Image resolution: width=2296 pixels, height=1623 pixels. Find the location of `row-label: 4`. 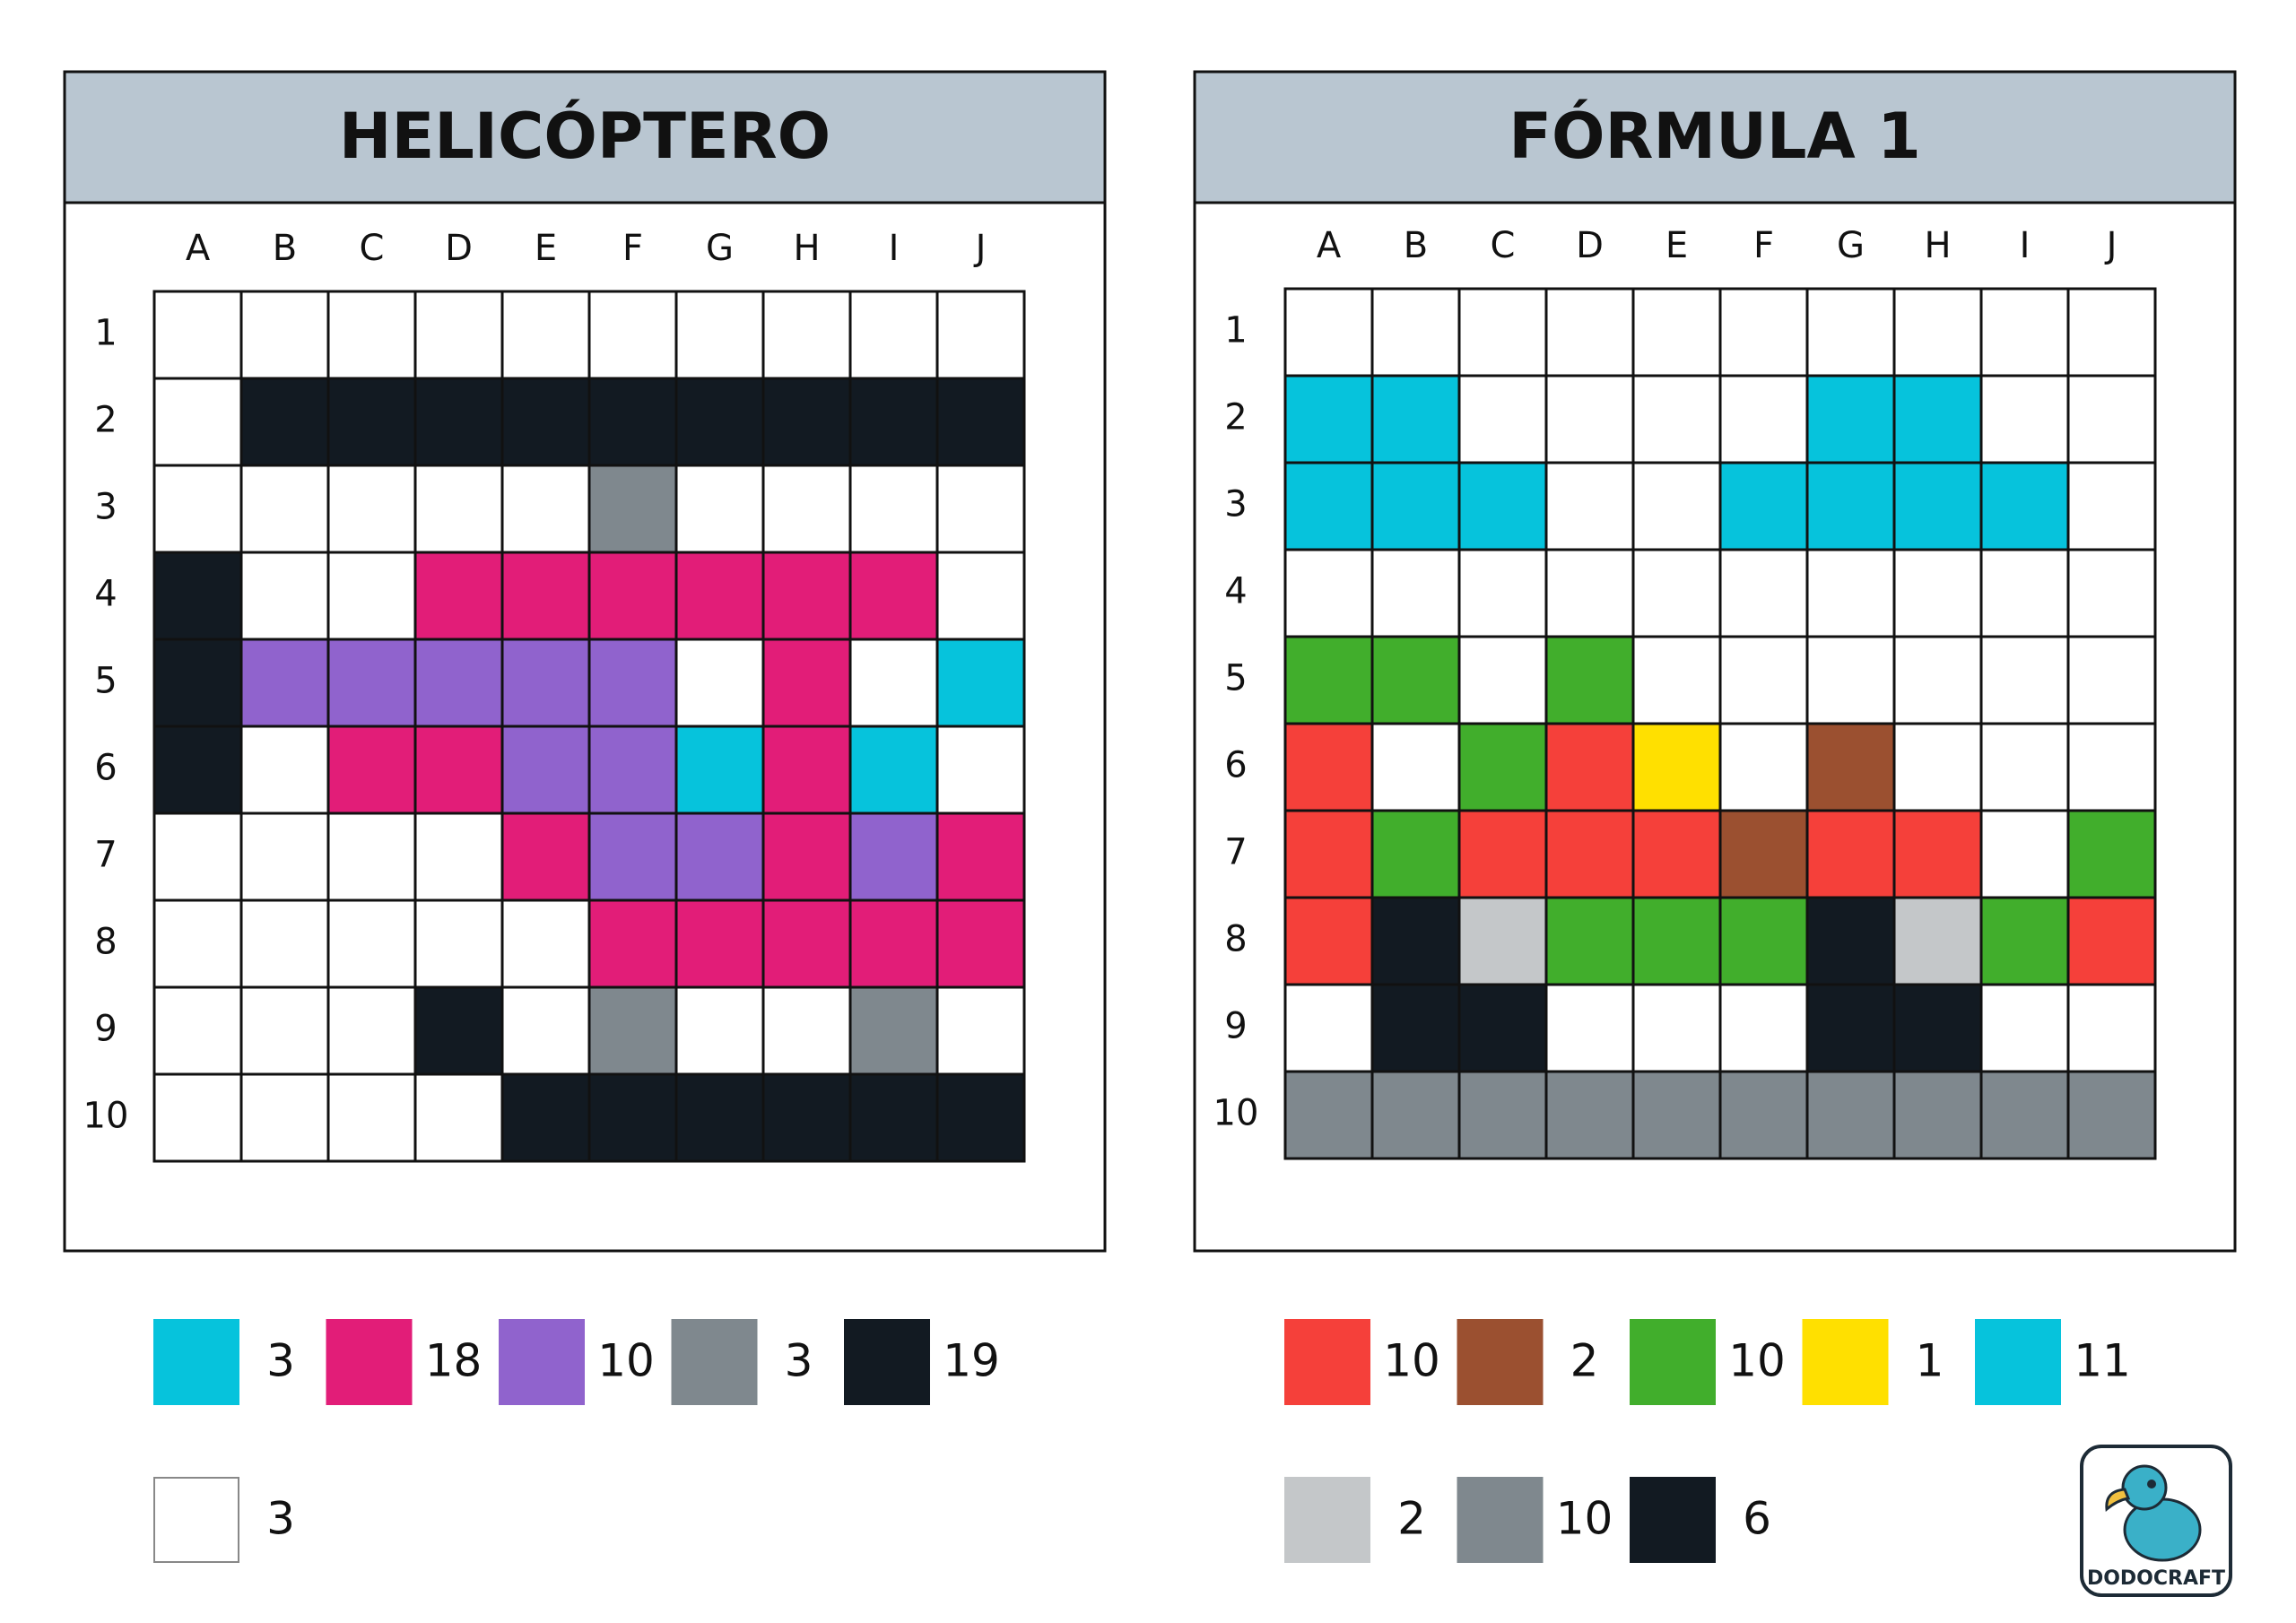

row-label: 4 is located at coordinates (1235, 591).